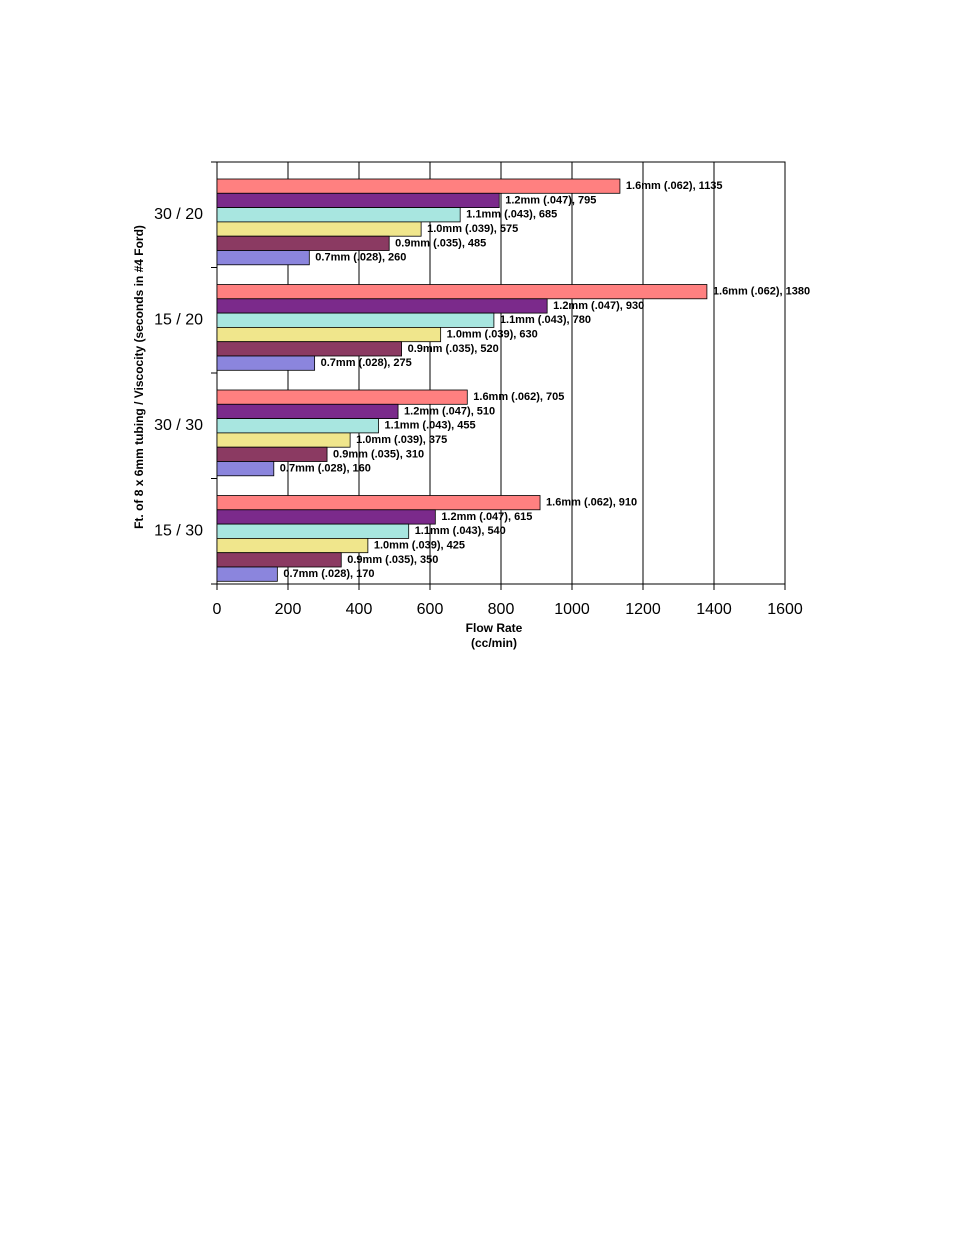 The height and width of the screenshot is (1235, 954). What do you see at coordinates (486, 517) in the screenshot?
I see `data-label: 1.2mm (.047), 615` at bounding box center [486, 517].